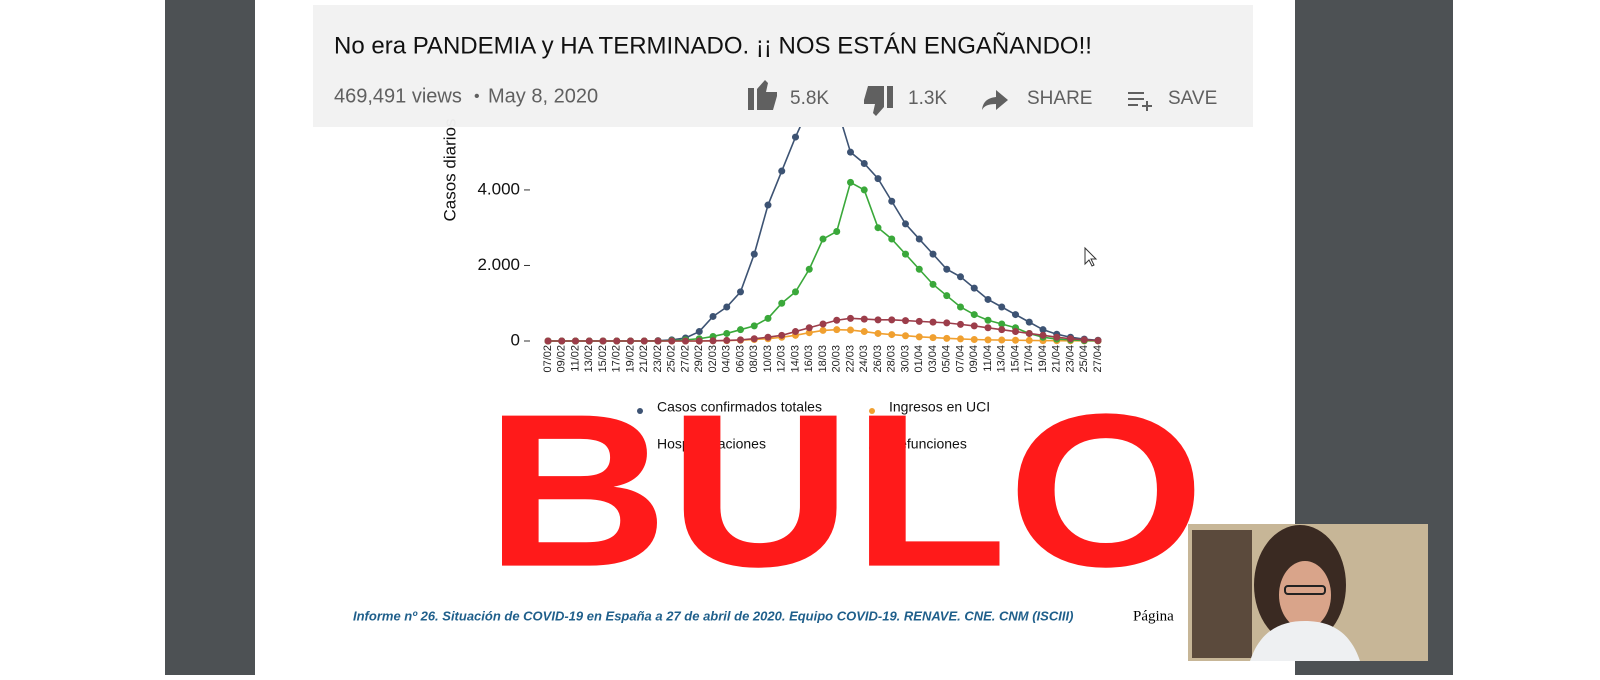  What do you see at coordinates (1002, 359) in the screenshot?
I see `x-tick-label: 13/04` at bounding box center [1002, 359].